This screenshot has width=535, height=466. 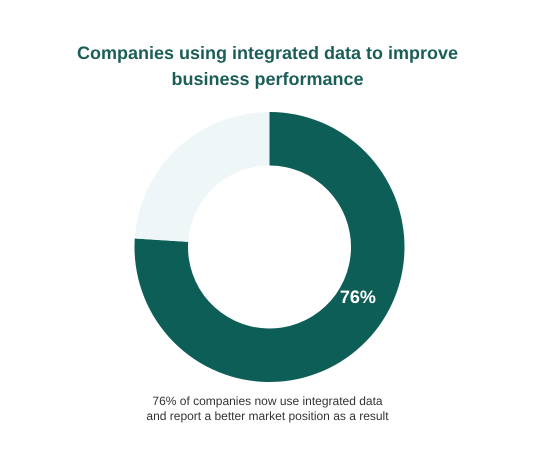 I want to click on donut-slice, so click(x=202, y=177).